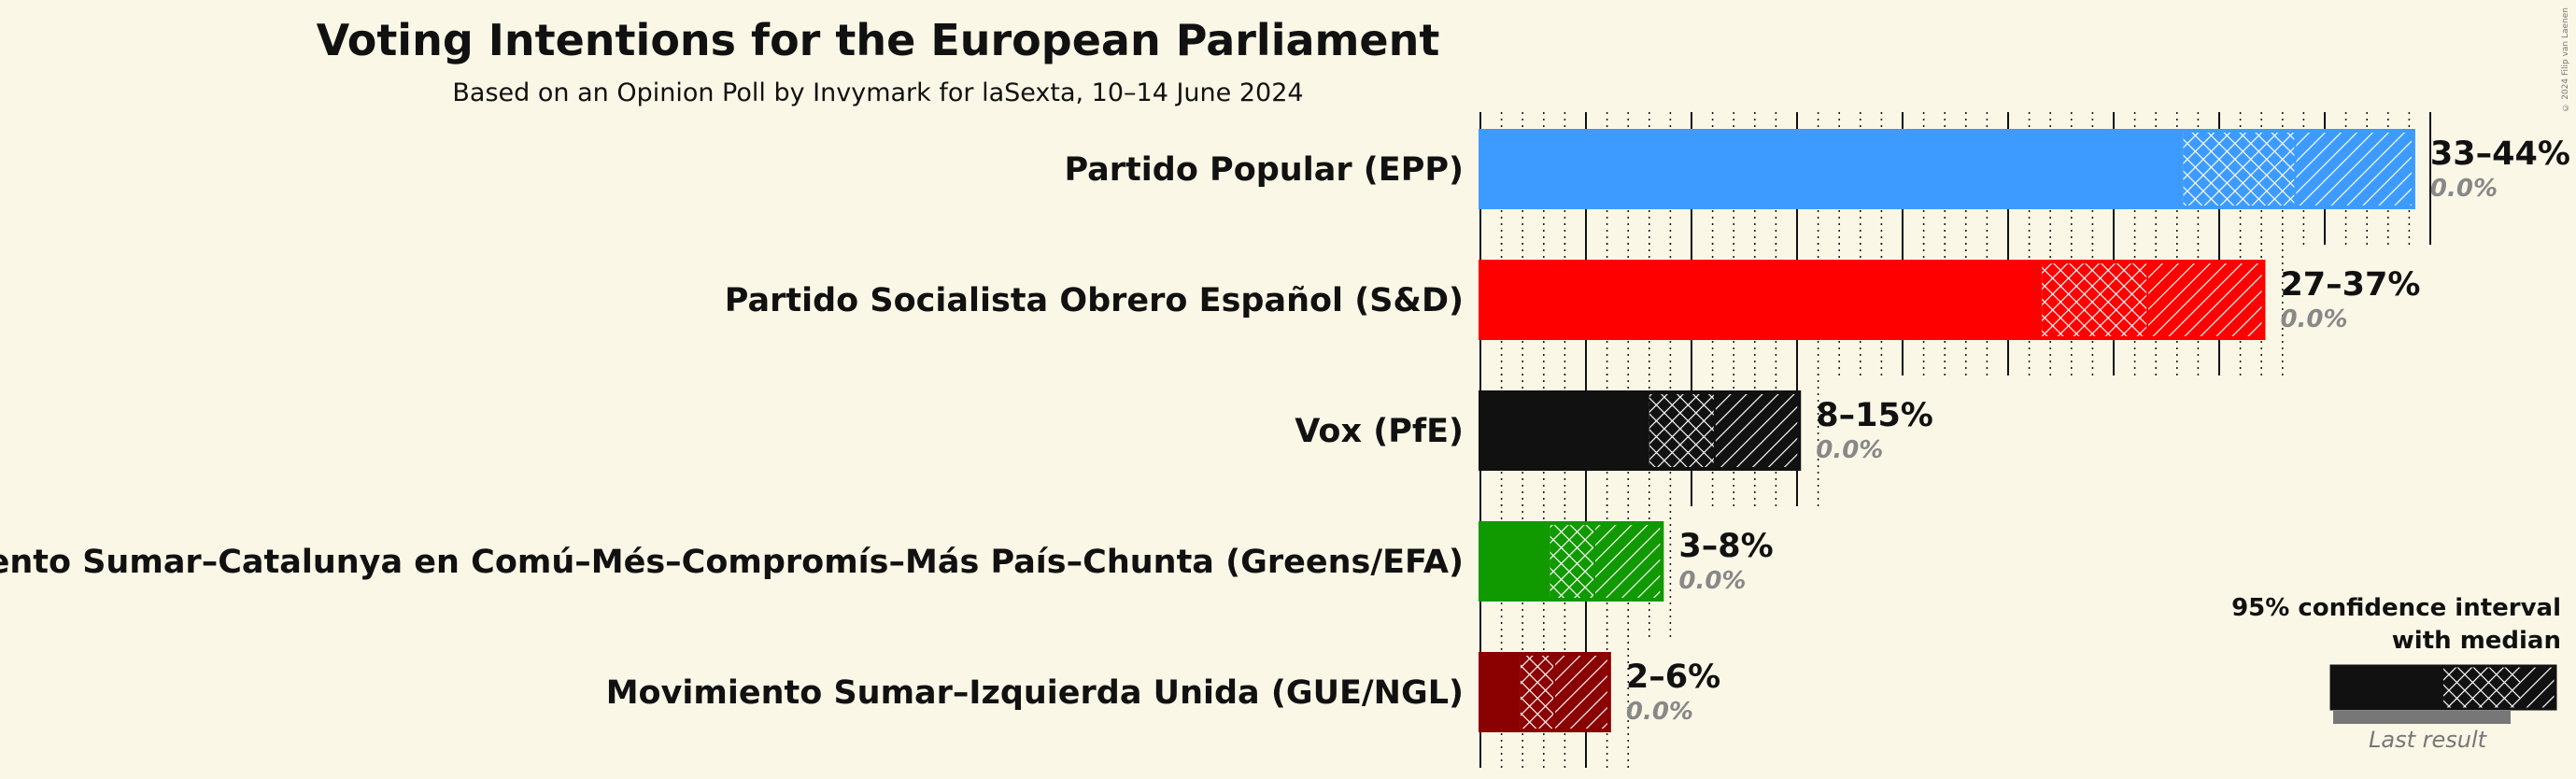  I want to click on range-label: 33–44%, so click(2500, 154).